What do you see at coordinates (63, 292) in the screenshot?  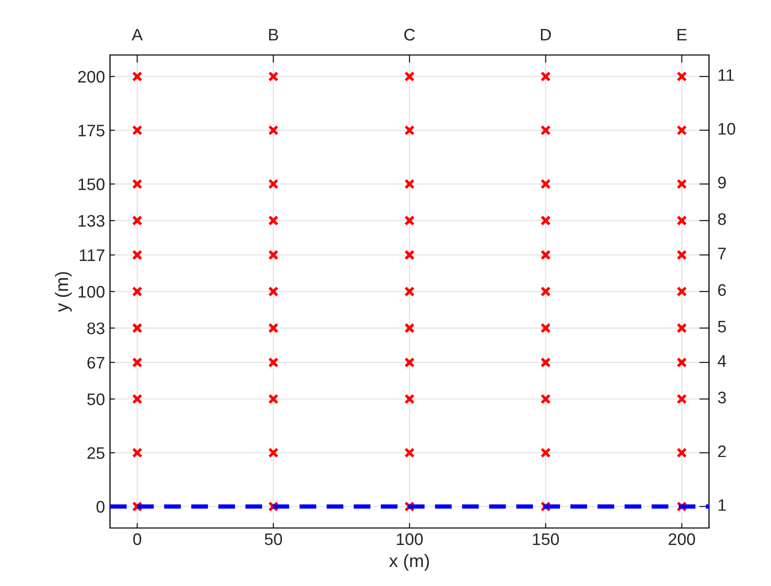 I see `y-axis-title: y (m)` at bounding box center [63, 292].